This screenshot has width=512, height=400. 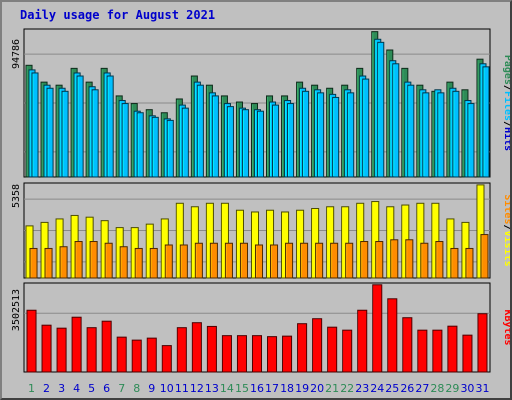 I want to click on x-tick-label: 27, so click(x=422, y=388).